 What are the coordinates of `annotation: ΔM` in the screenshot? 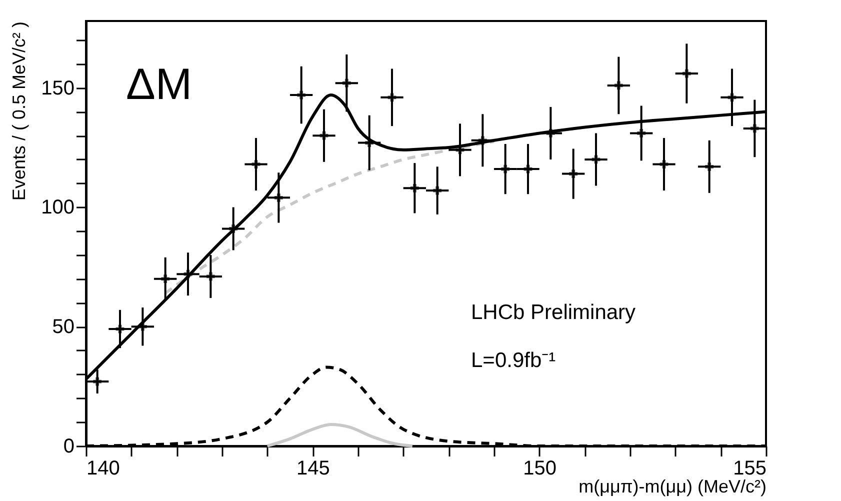 It's located at (159, 84).